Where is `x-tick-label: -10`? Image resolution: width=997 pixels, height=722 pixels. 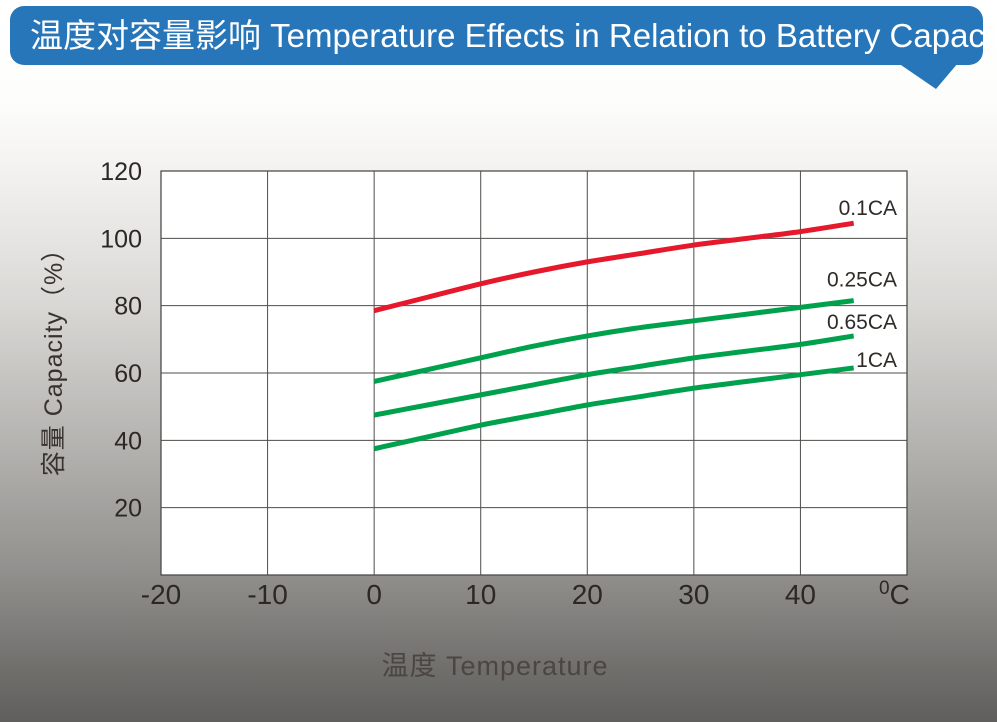 x-tick-label: -10 is located at coordinates (267, 594).